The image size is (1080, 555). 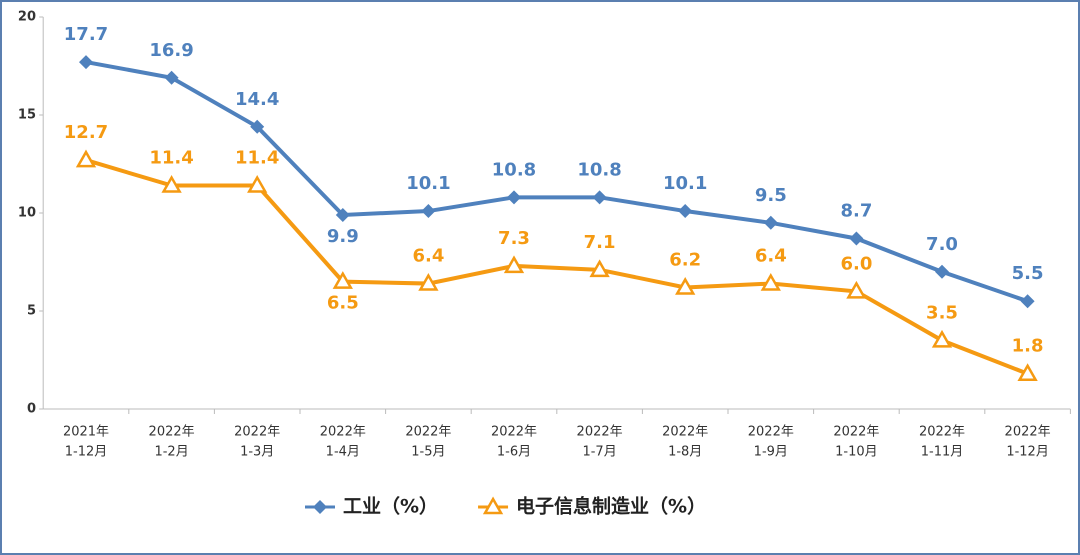 I want to click on y-tick-label: 20, so click(x=27, y=17).